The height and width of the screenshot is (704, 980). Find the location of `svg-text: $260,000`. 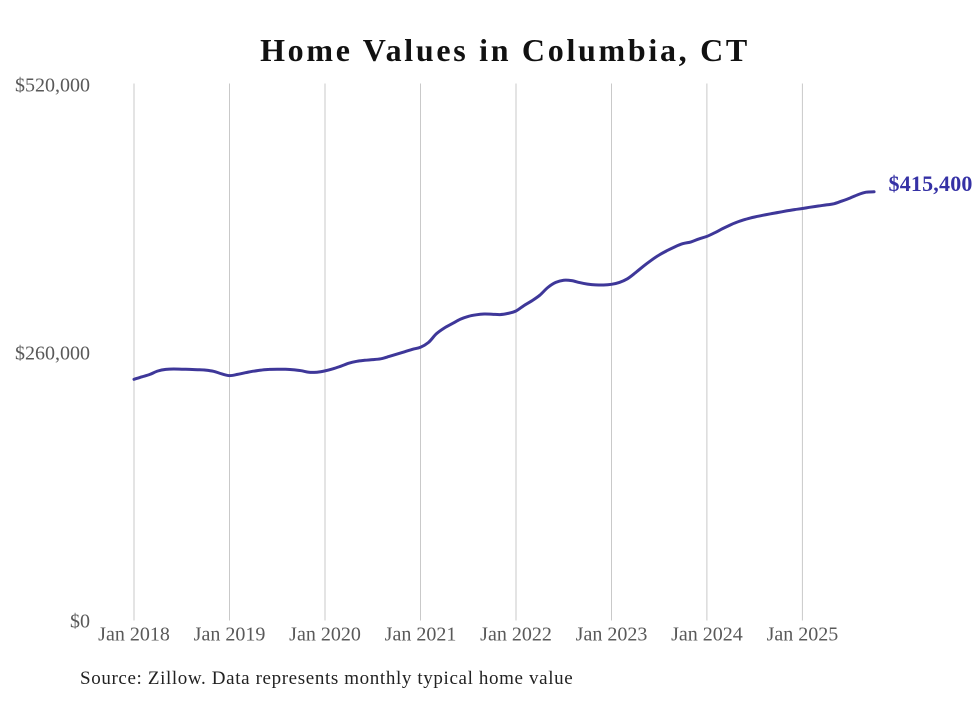

svg-text: $260,000 is located at coordinates (52, 354).